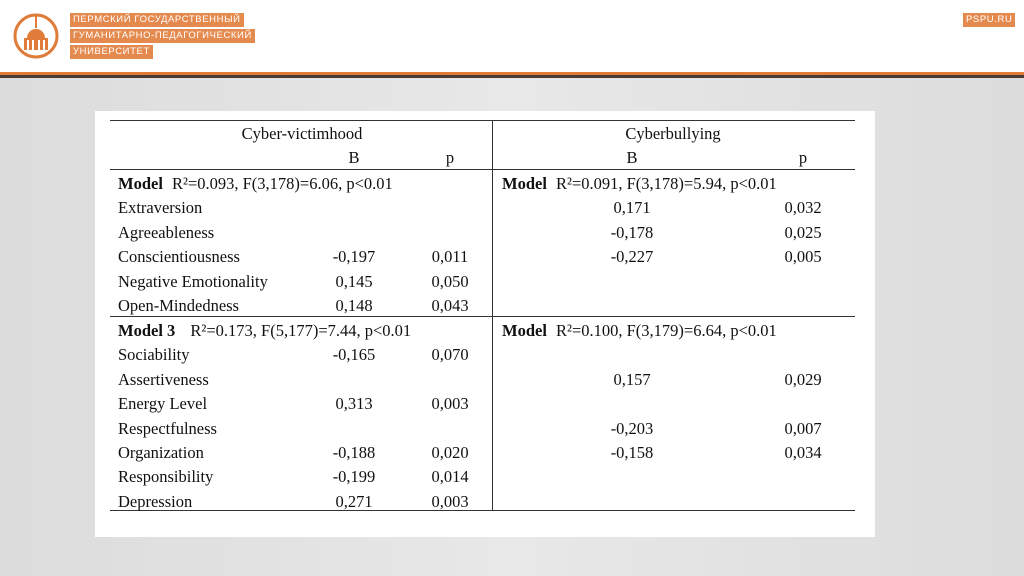  I want to click on cell-value: -0,158, so click(632, 452).